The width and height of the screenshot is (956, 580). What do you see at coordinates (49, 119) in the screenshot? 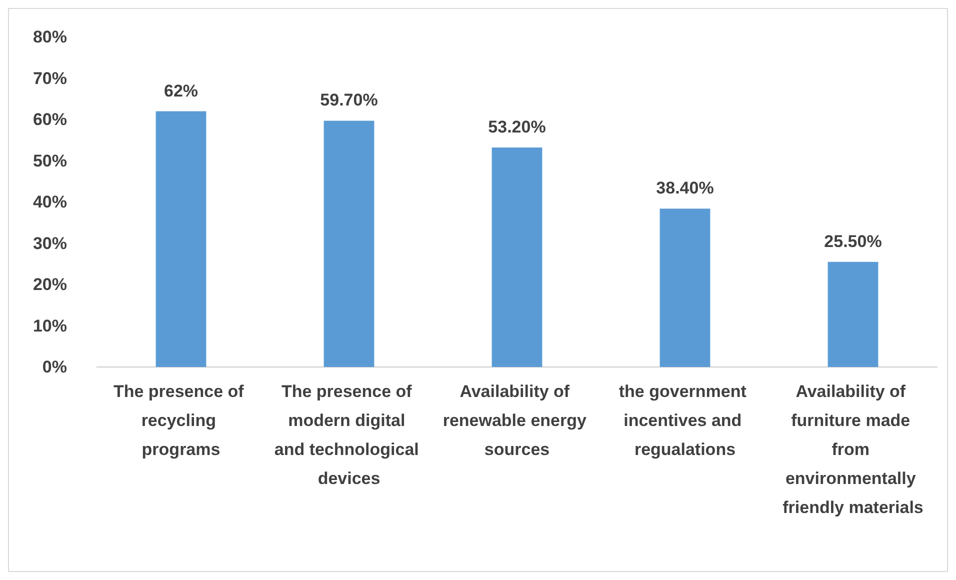
I see `y-tick-label: 60%` at bounding box center [49, 119].